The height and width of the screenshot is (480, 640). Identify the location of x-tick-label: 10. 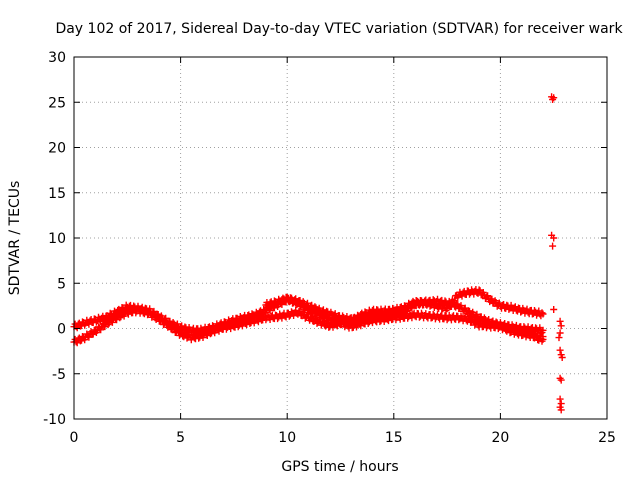
(287, 438).